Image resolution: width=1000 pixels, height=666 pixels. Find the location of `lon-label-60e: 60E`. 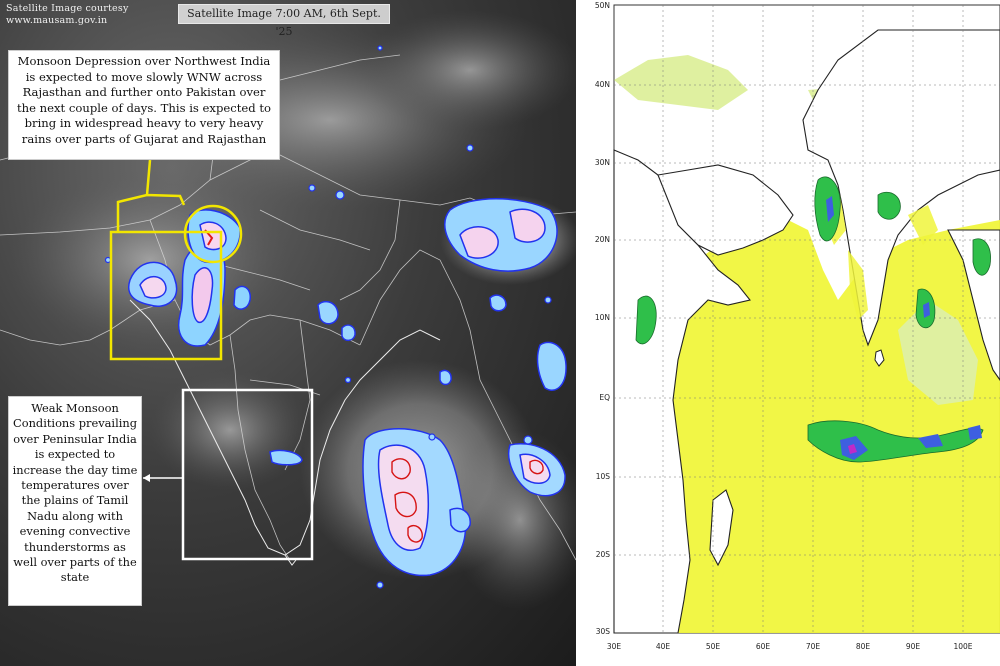

lon-label-60e: 60E is located at coordinates (763, 646).